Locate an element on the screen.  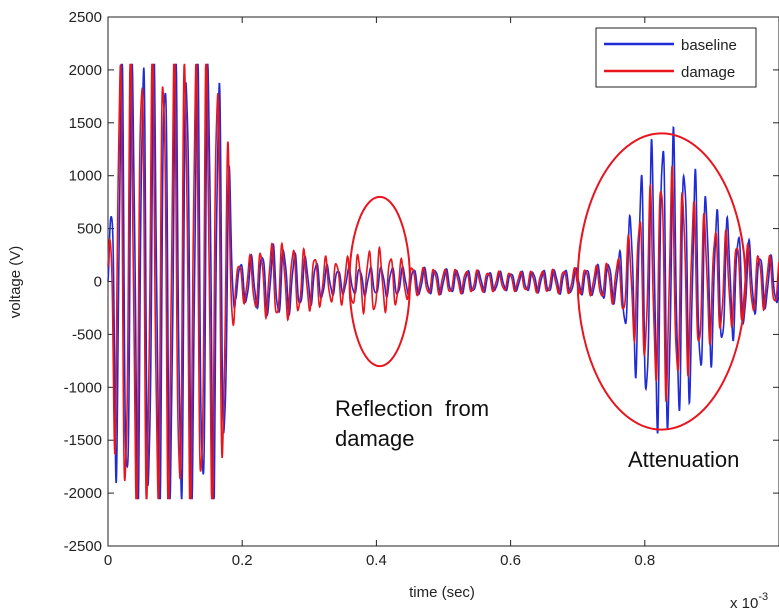
y-tick-label: 500 is located at coordinates (89, 229).